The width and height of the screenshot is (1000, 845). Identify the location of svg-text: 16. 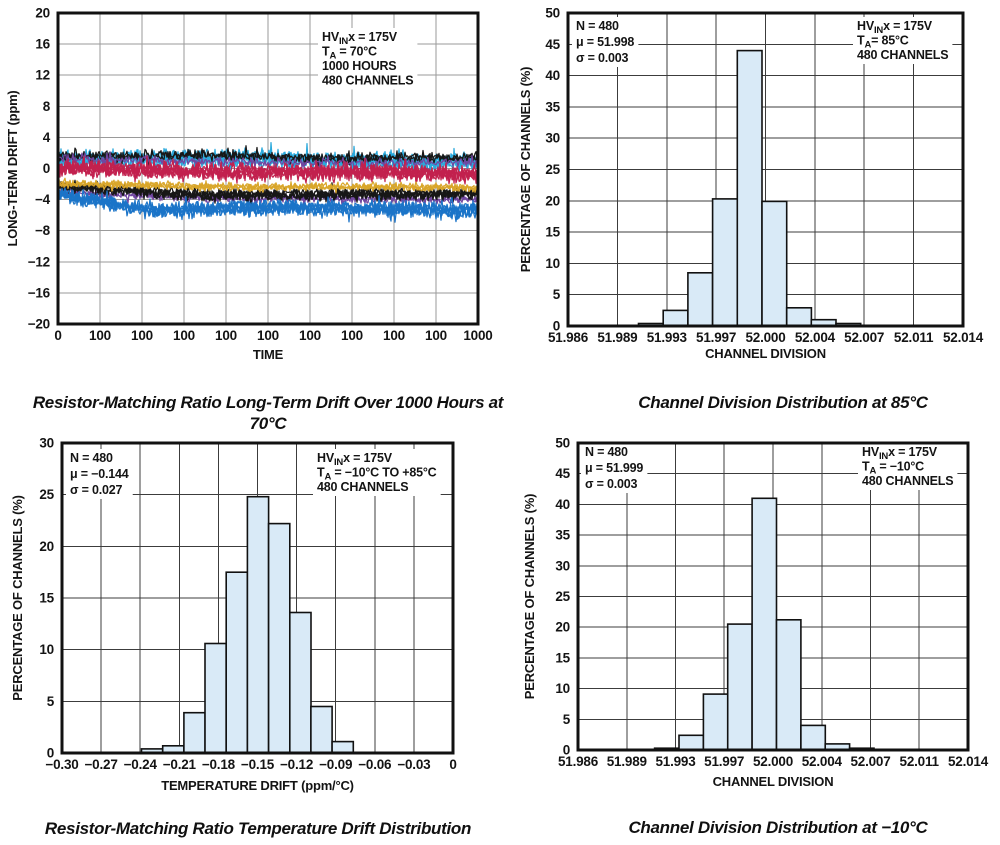
(42, 44).